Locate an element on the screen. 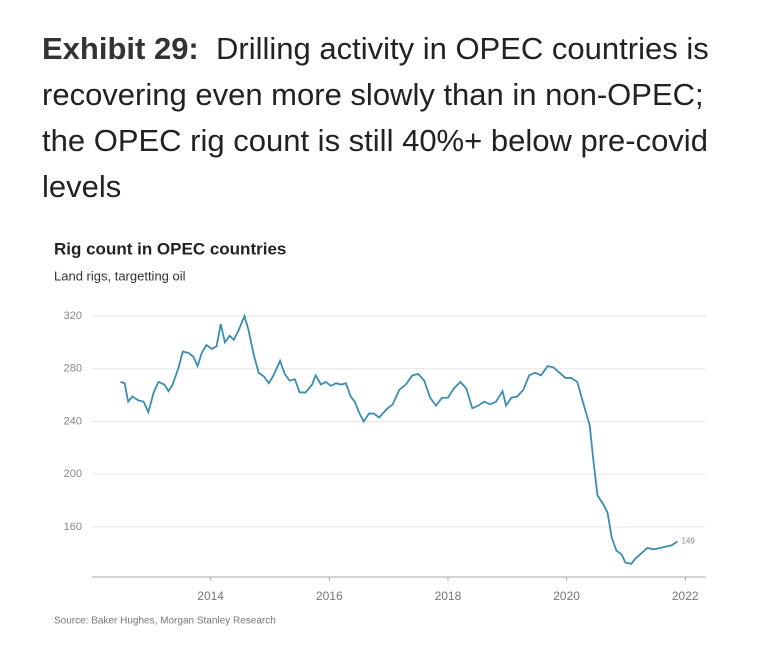 The width and height of the screenshot is (773, 648). y-tick-label: 240 is located at coordinates (73, 421).